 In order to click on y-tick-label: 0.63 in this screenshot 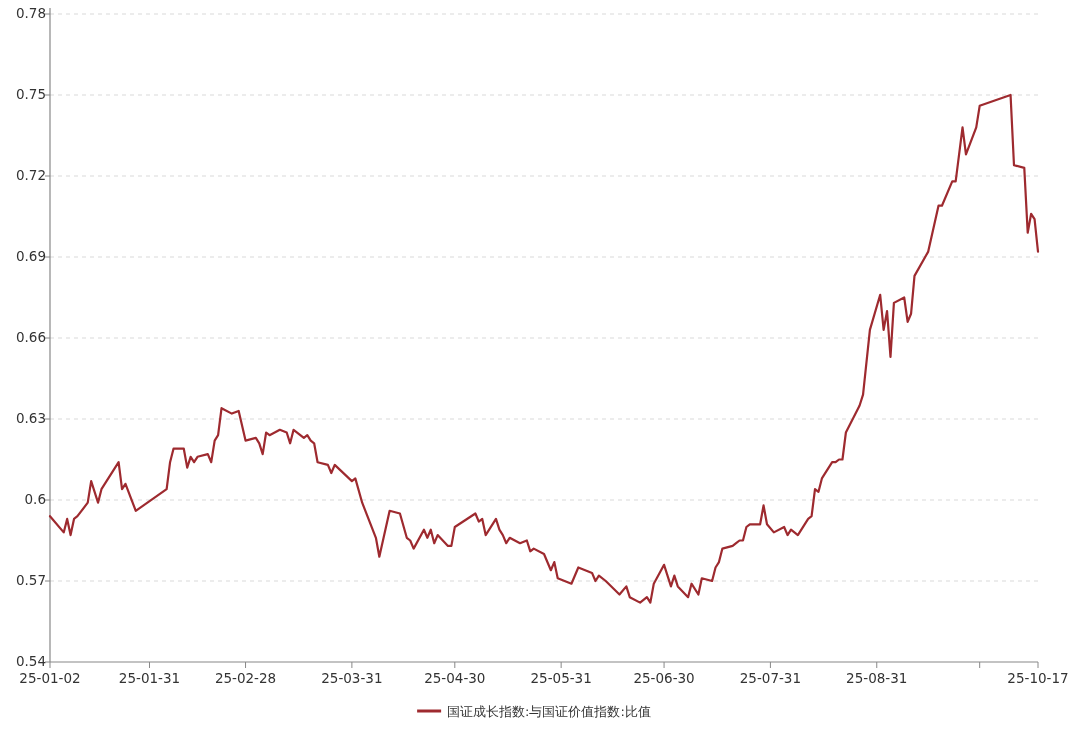, I will do `click(30, 418)`.